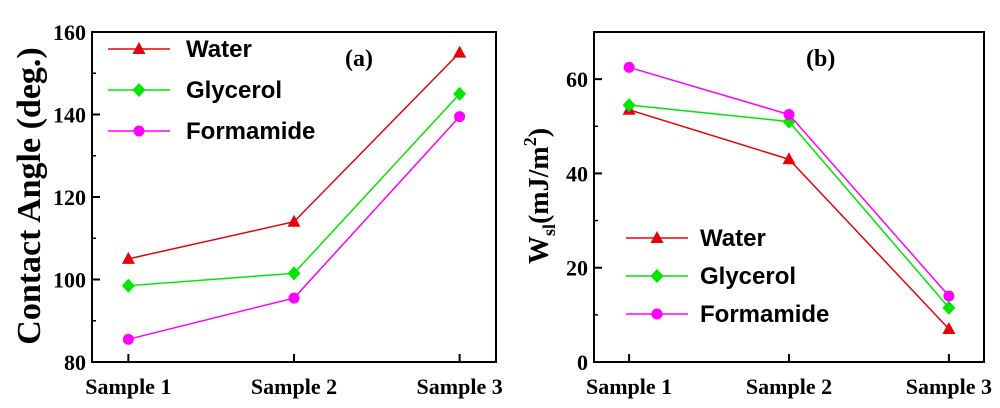 Image resolution: width=1000 pixels, height=408 pixels. I want to click on chart-b-x-tick-label: Sample 2, so click(789, 386).